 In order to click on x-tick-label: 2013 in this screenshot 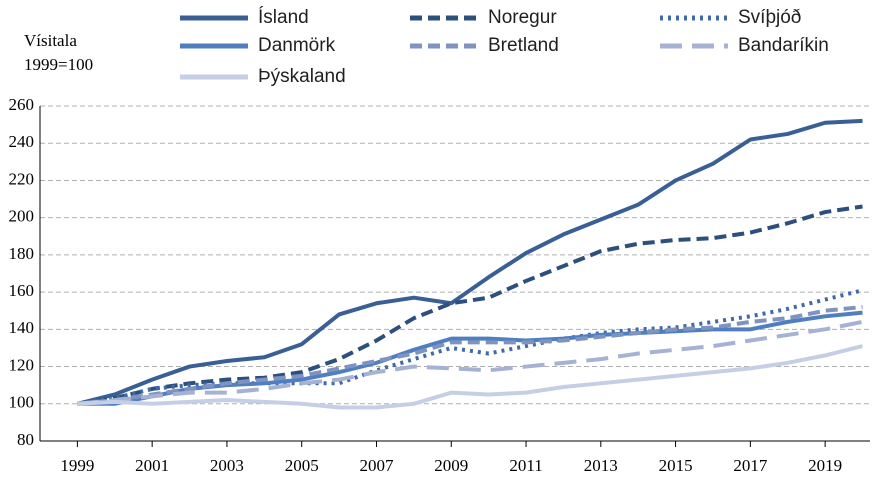, I will do `click(601, 465)`.